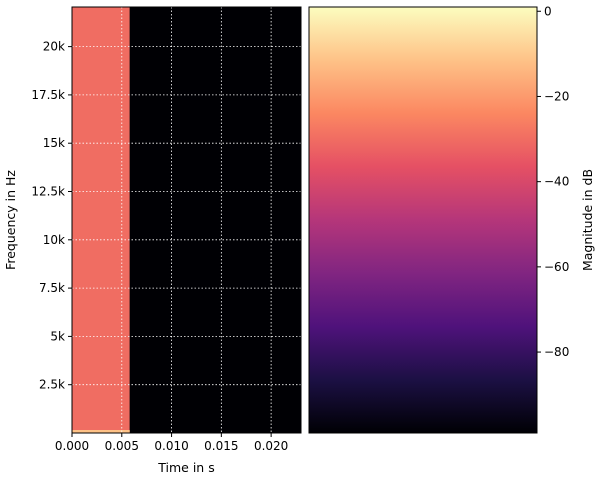 The image size is (600, 480). Describe the element at coordinates (101, 431) in the screenshot. I see `spectrogram-dc-band` at that location.